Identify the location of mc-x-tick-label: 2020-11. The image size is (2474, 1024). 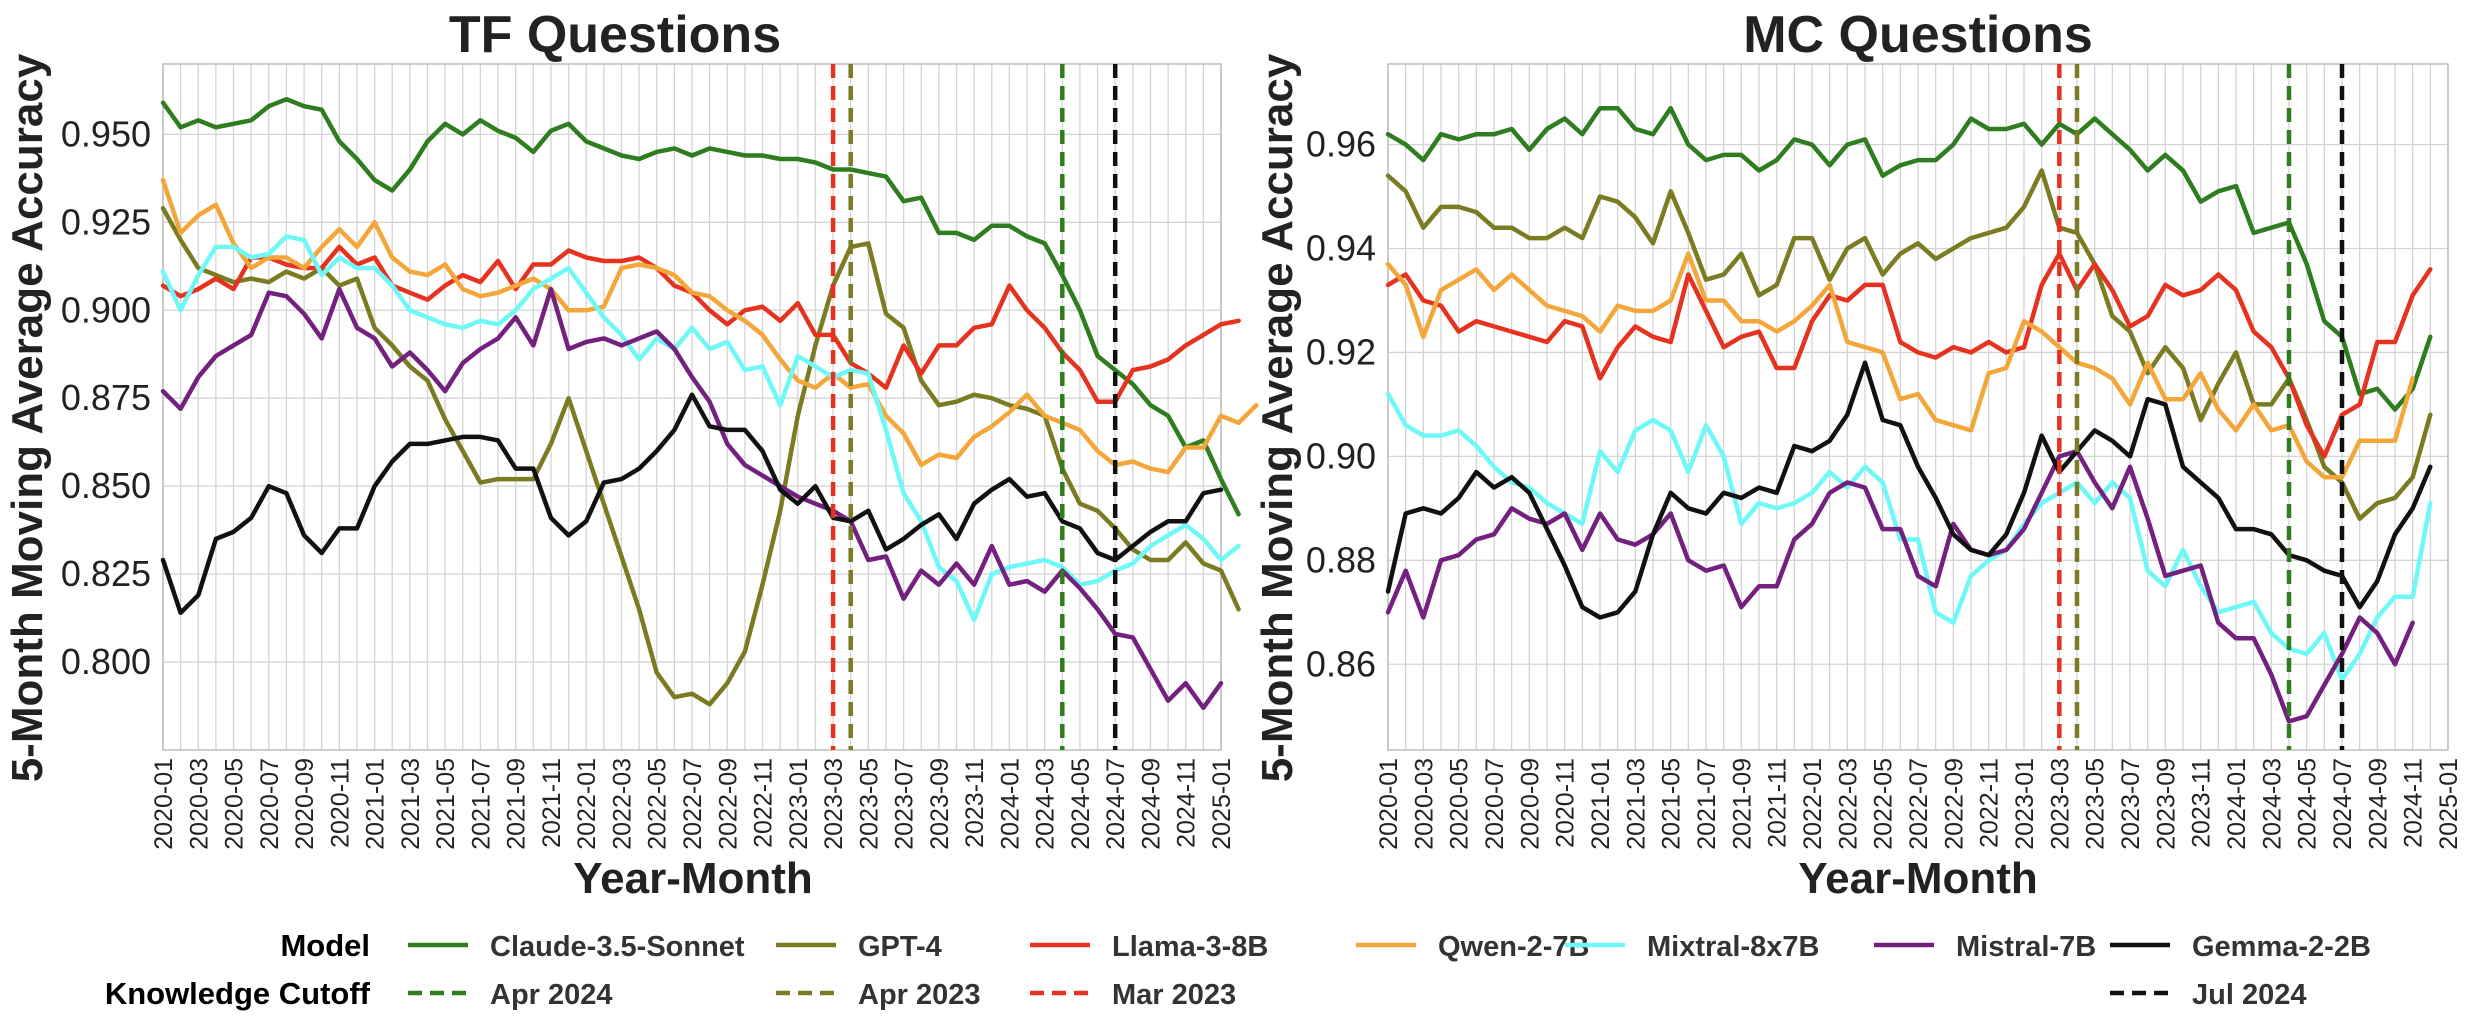
(1566, 803).